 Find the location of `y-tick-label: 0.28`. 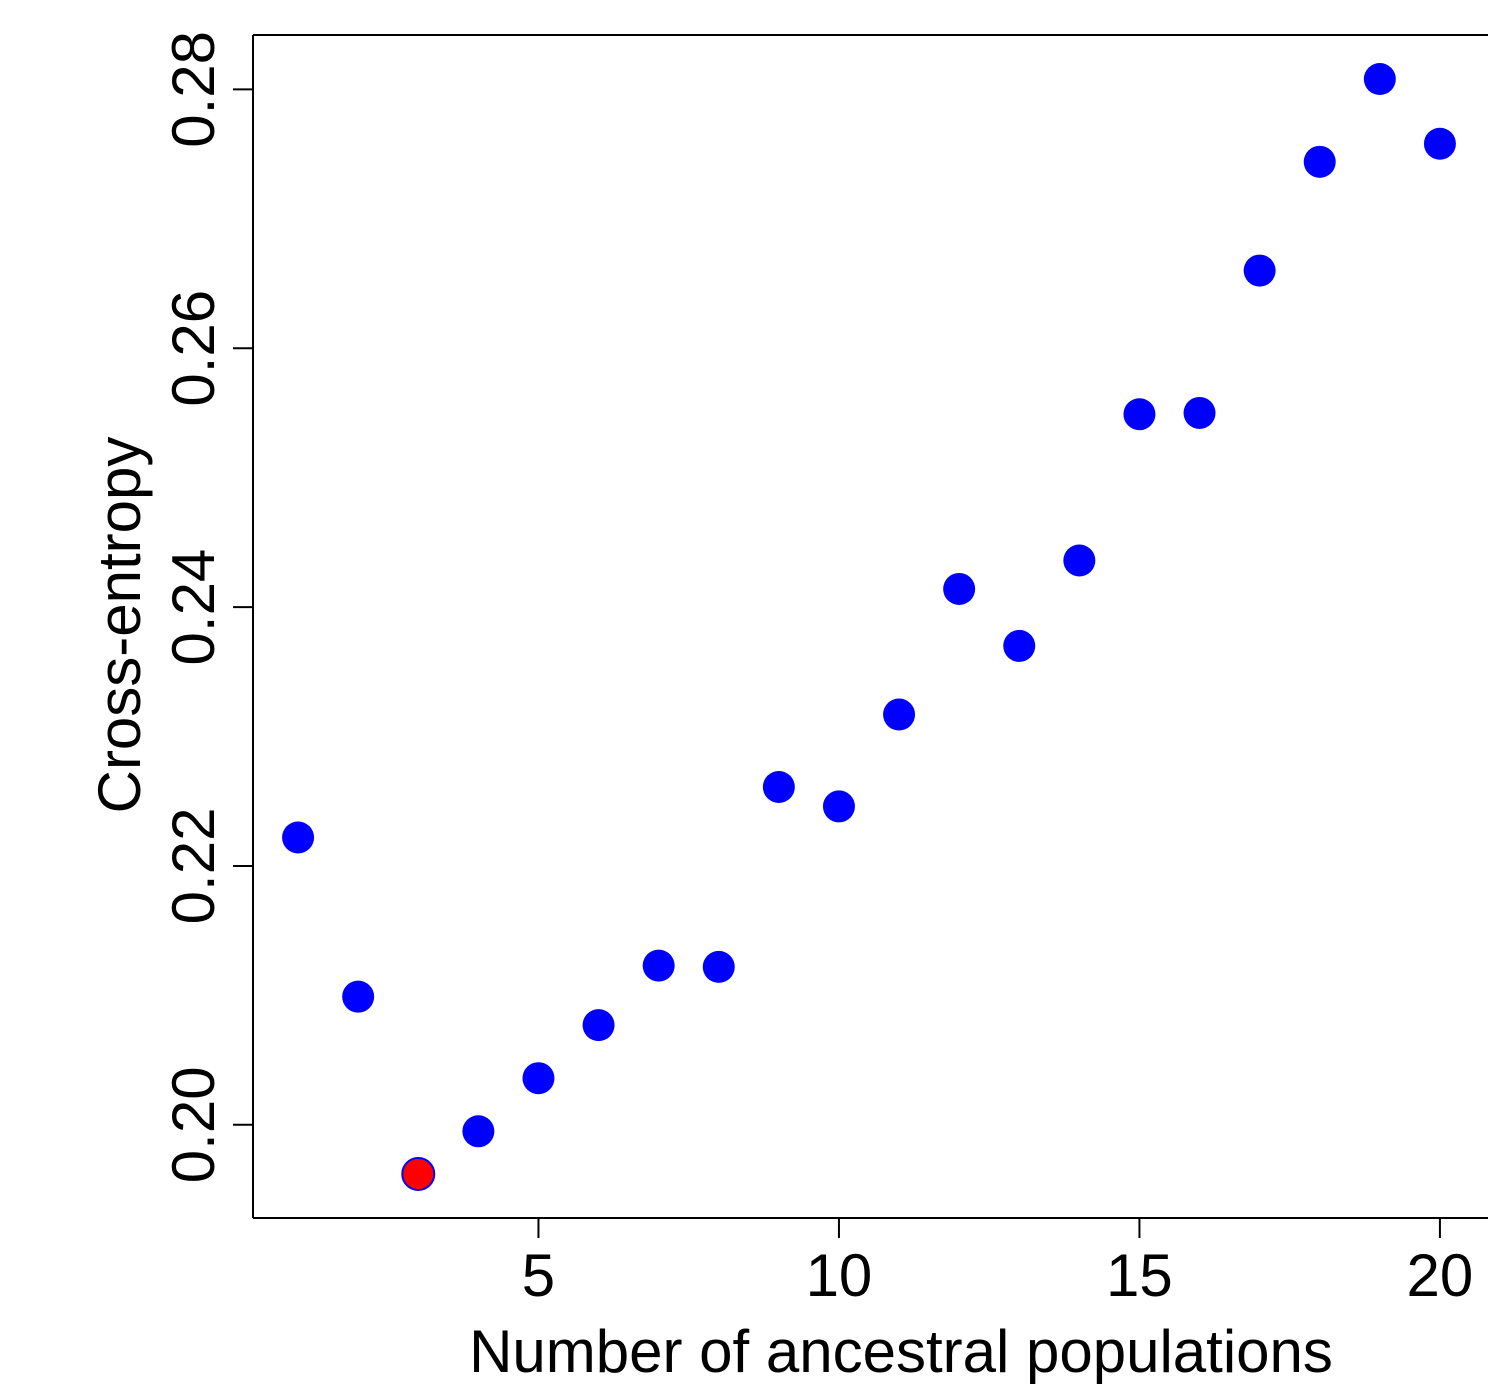

y-tick-label: 0.28 is located at coordinates (193, 89).